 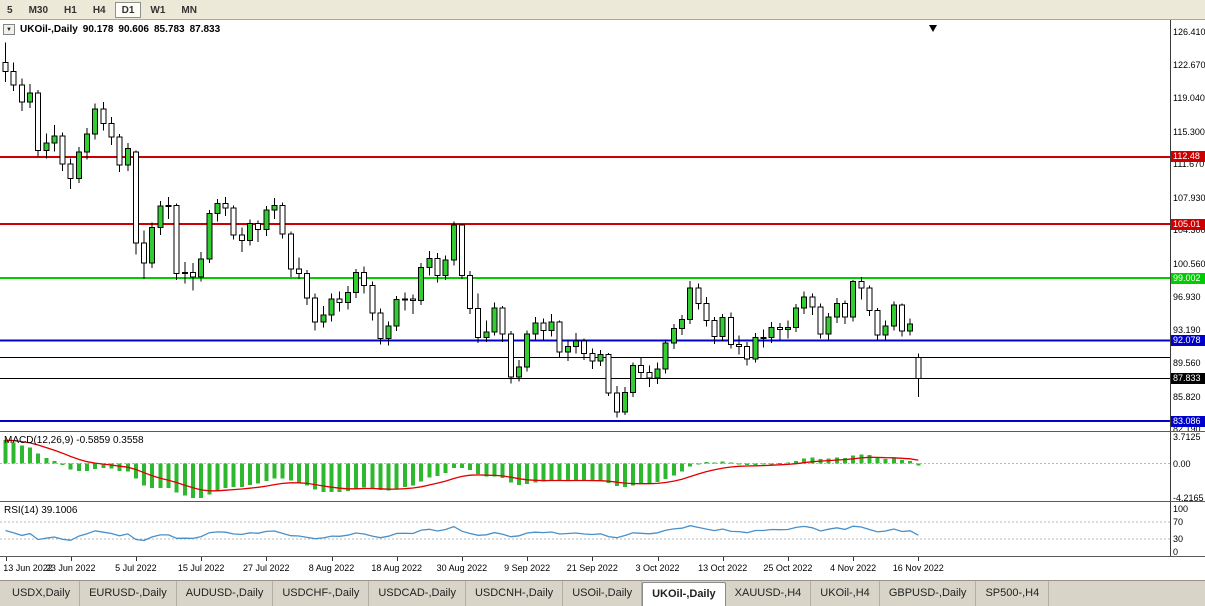 What do you see at coordinates (158, 10) in the screenshot?
I see `timeframe-button-w1: W1` at bounding box center [158, 10].